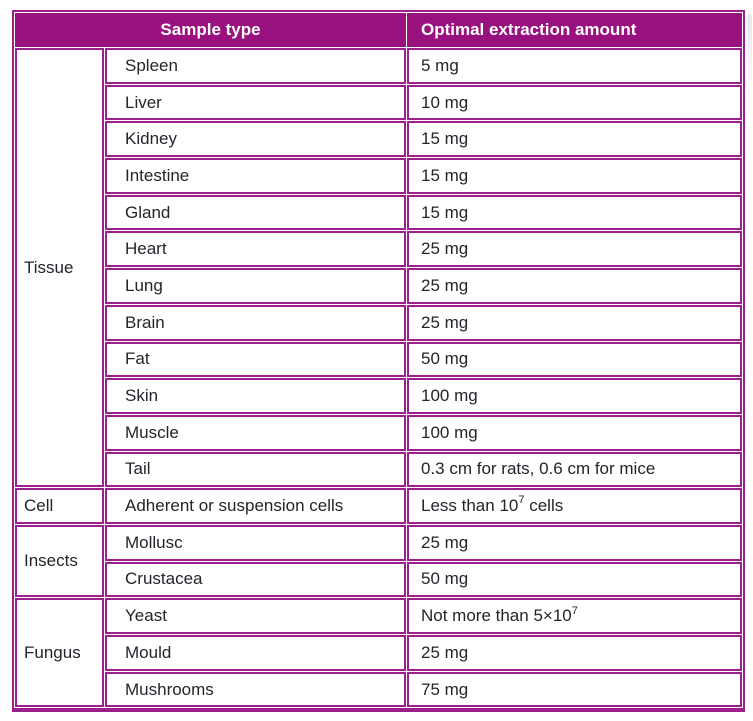  I want to click on sample-cell: Intestine, so click(255, 176).